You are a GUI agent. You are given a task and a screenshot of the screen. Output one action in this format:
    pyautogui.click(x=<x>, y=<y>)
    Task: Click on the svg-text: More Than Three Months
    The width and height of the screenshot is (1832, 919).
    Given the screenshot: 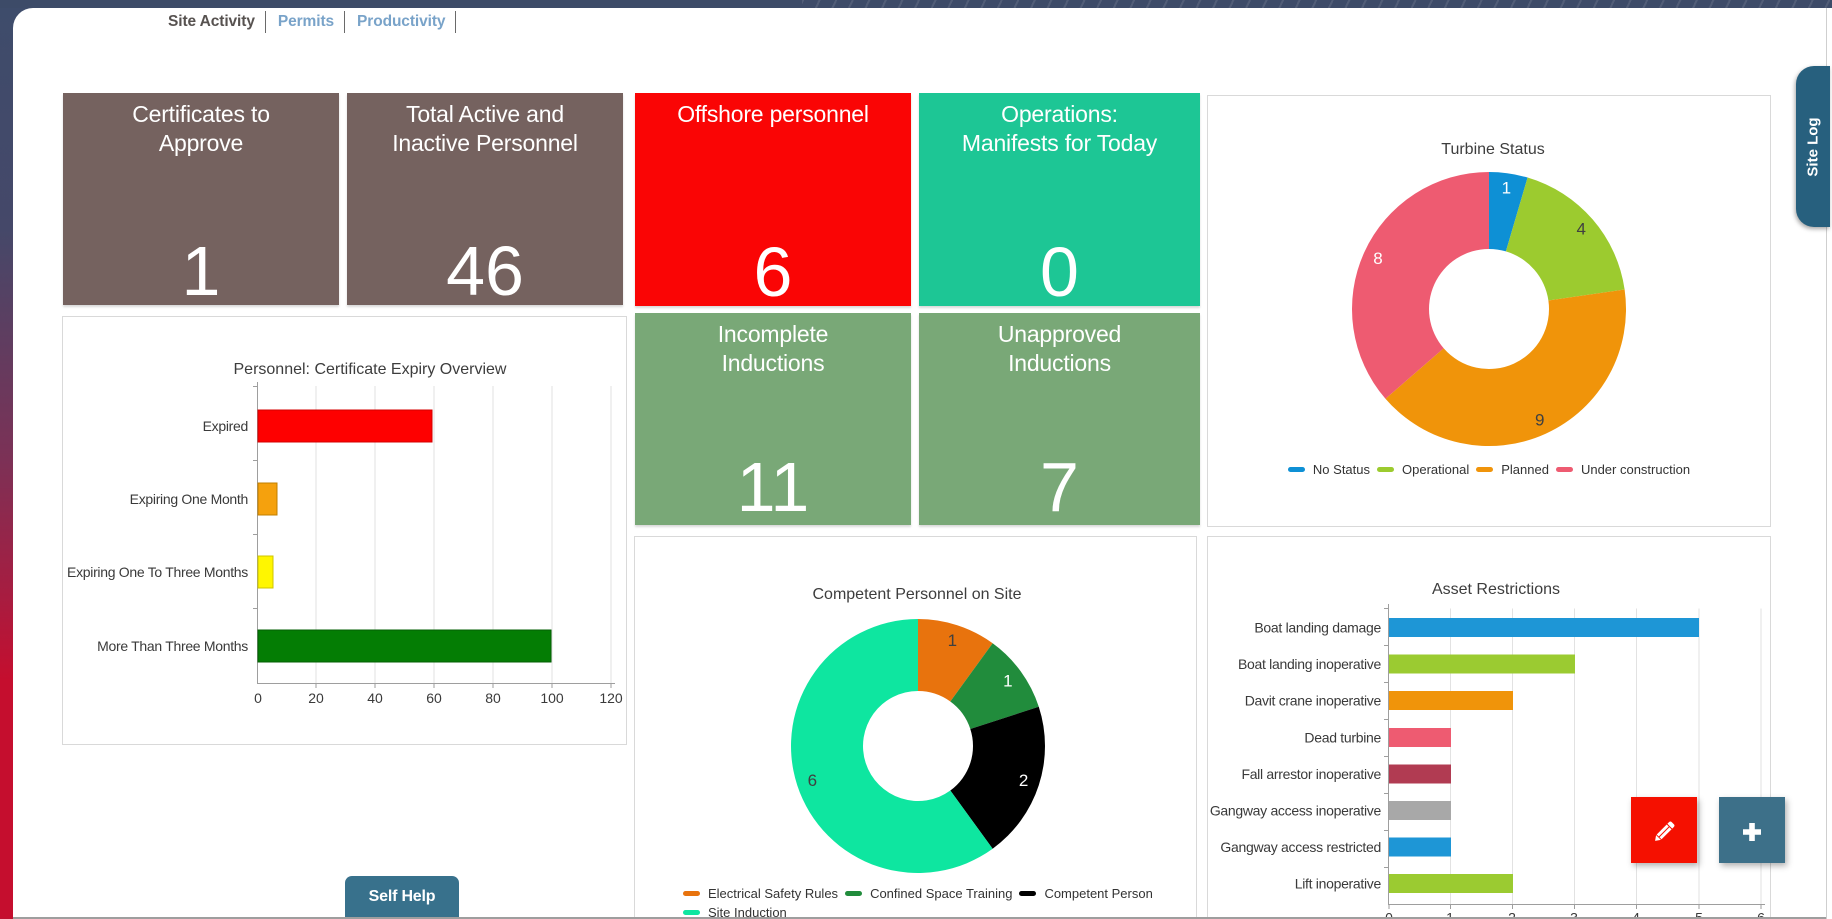 What is the action you would take?
    pyautogui.click(x=172, y=646)
    